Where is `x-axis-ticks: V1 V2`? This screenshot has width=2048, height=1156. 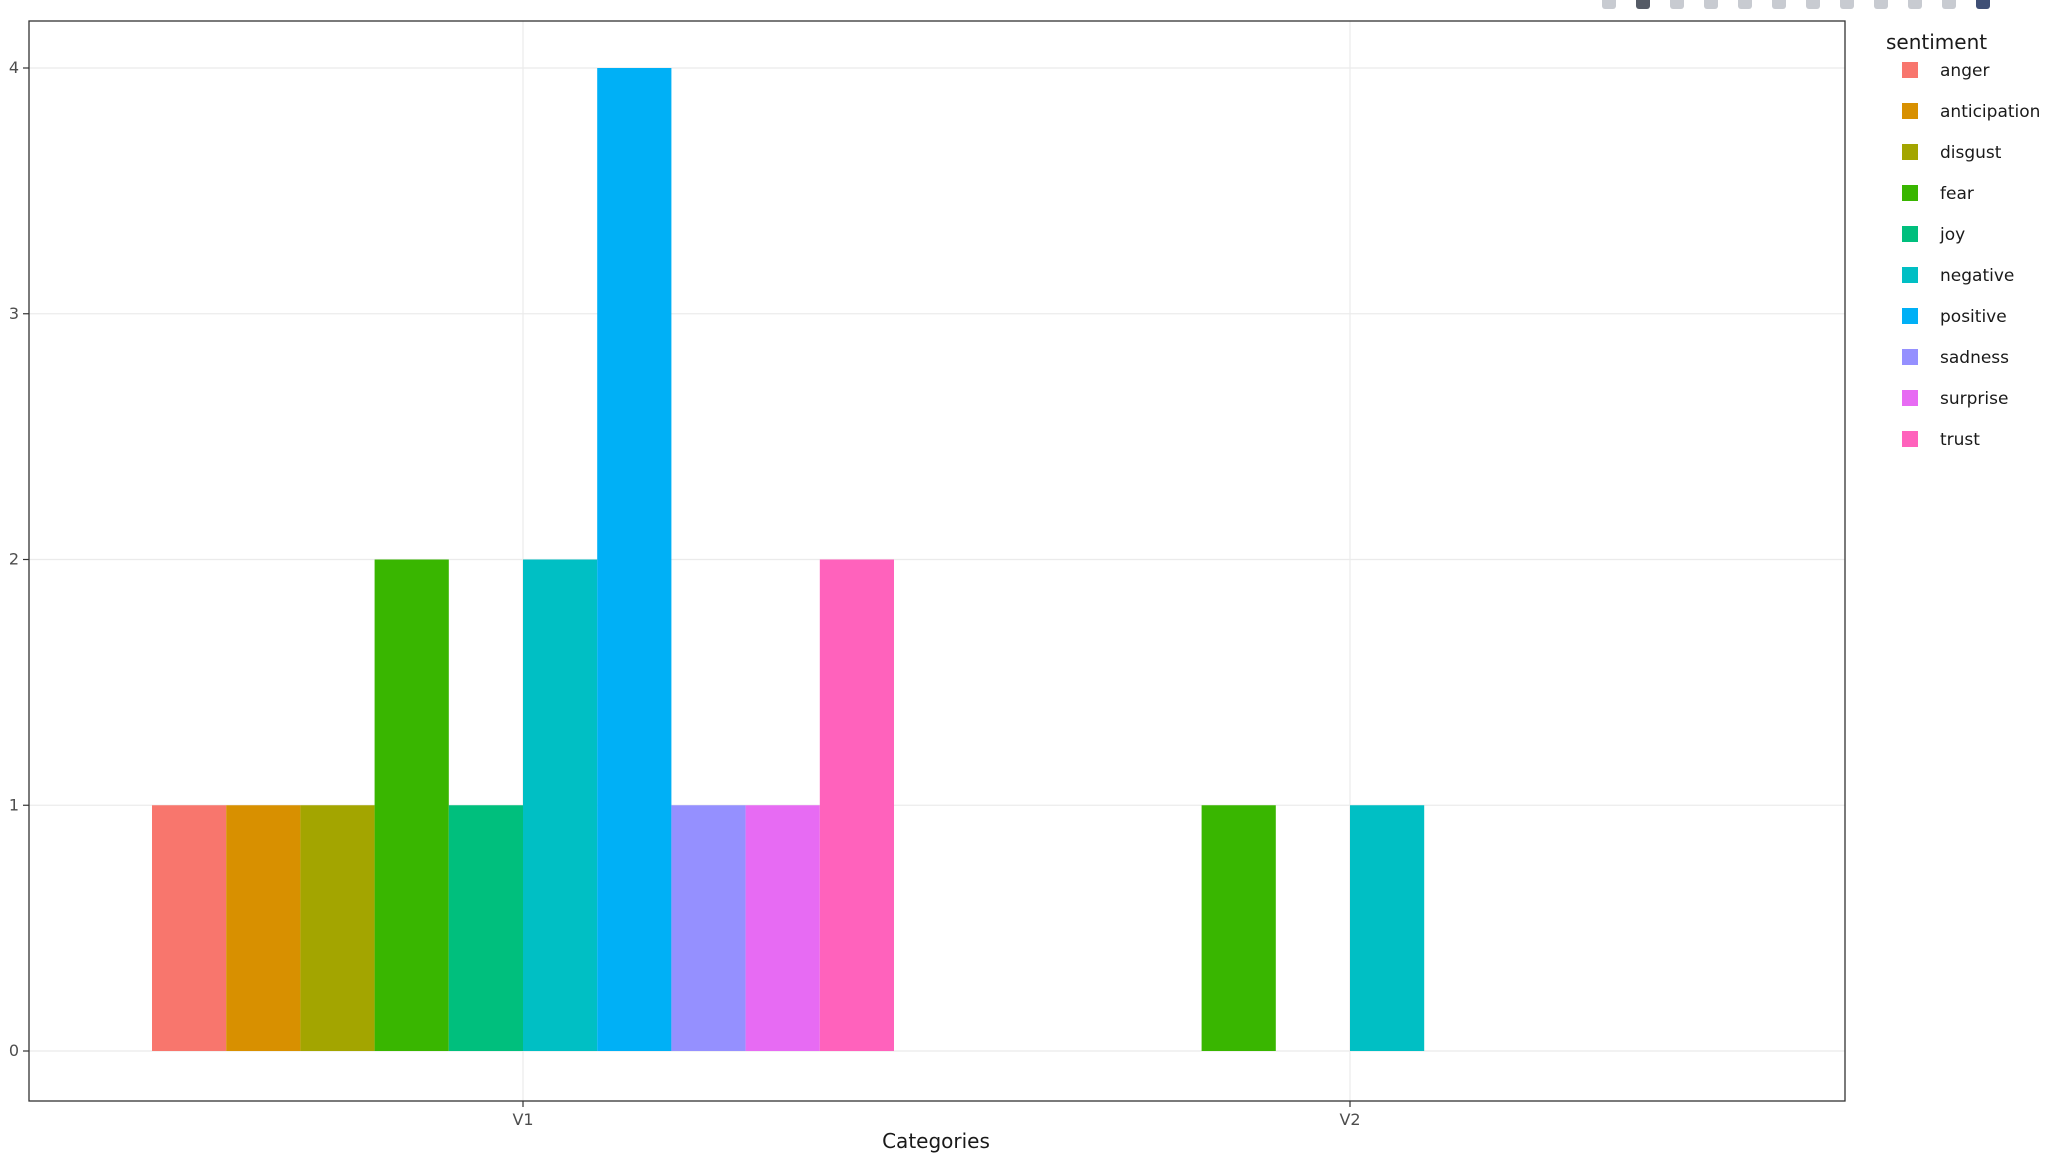 x-axis-ticks: V1 V2 is located at coordinates (936, 1115).